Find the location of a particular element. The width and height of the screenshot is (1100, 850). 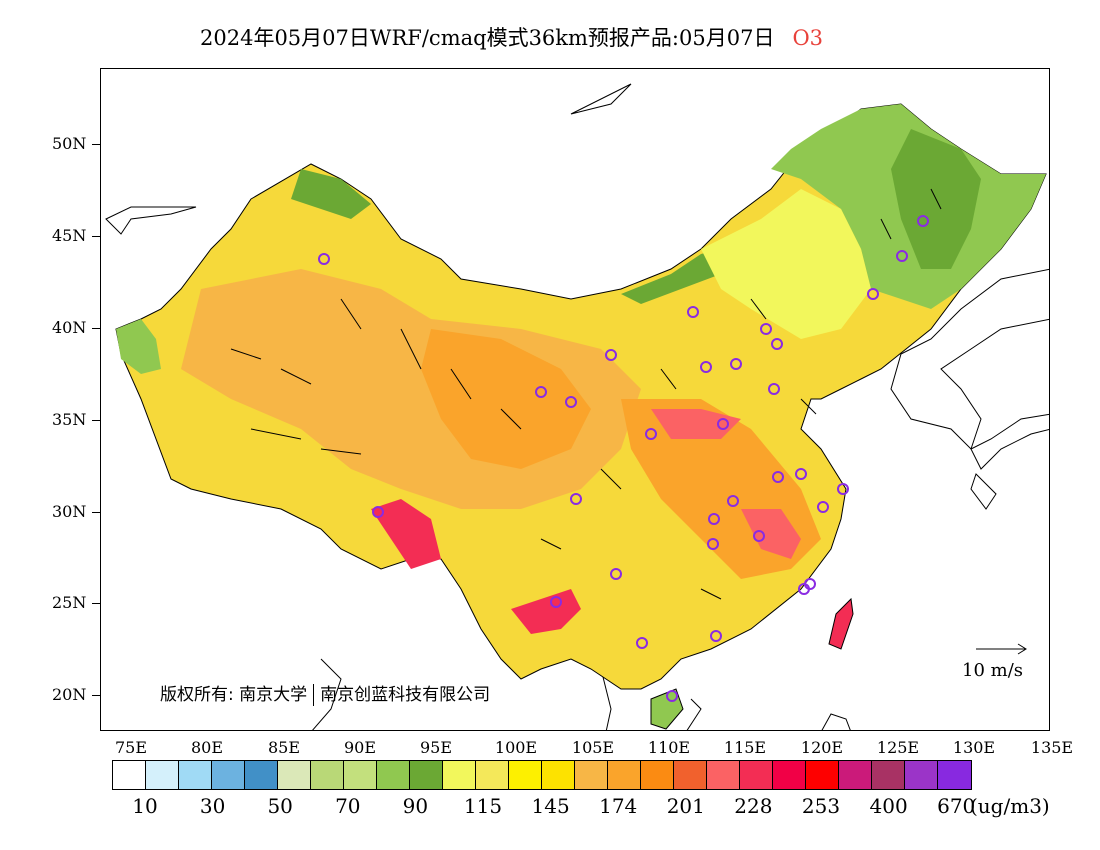

colorbar is located at coordinates (542, 775).